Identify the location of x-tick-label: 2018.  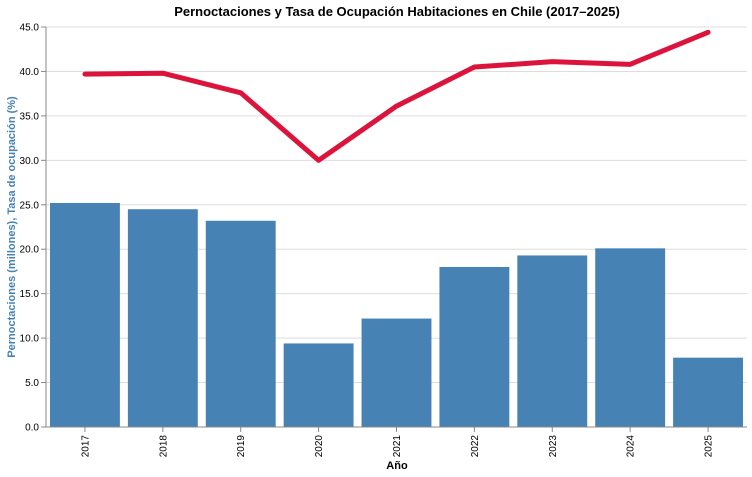
(163, 446).